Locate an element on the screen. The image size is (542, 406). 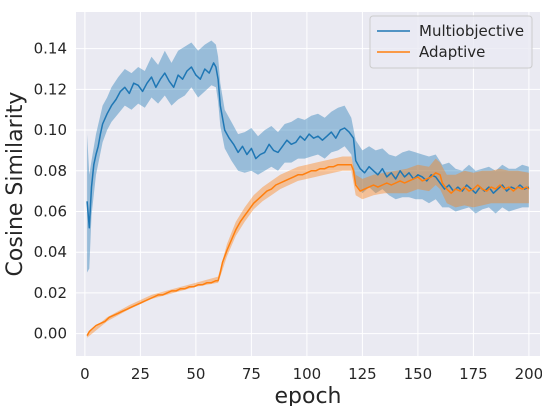
y-tick-label: 0.02 is located at coordinates (50, 293).